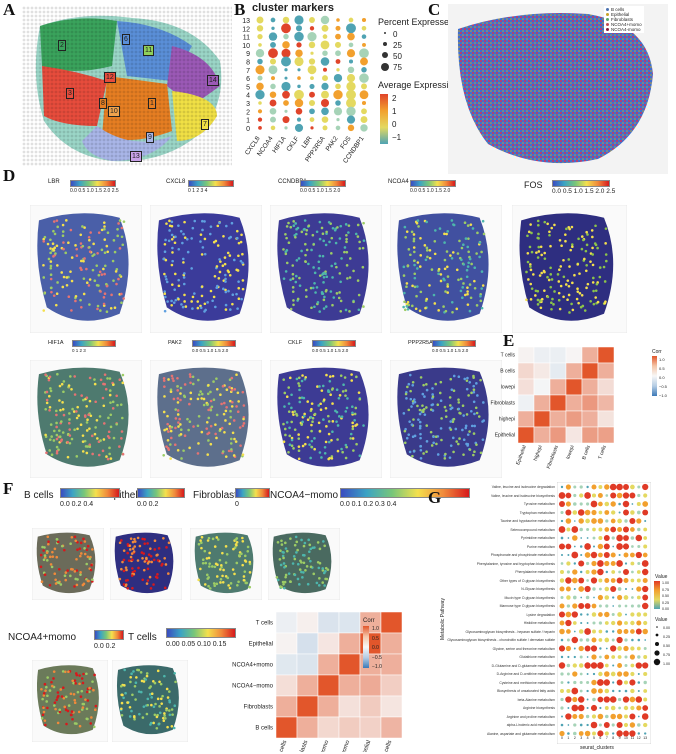 The height and width of the screenshot is (754, 676). I want to click on panel-letter-a: A, so click(9, 9).